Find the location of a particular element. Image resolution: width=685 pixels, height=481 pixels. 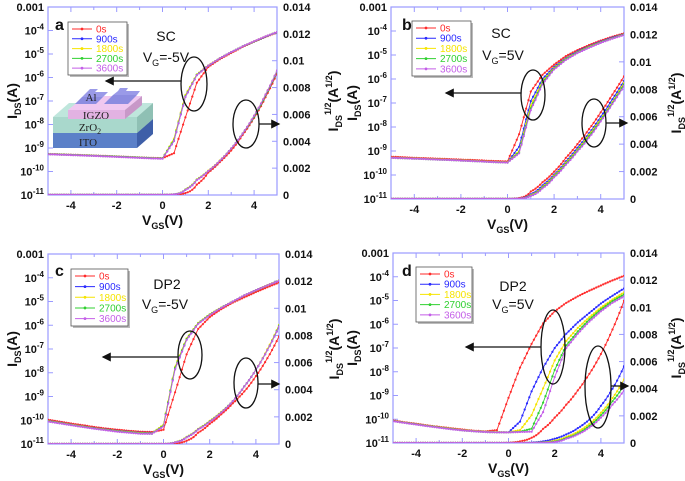

y-right-title-rest: (A is located at coordinates (676, 97).